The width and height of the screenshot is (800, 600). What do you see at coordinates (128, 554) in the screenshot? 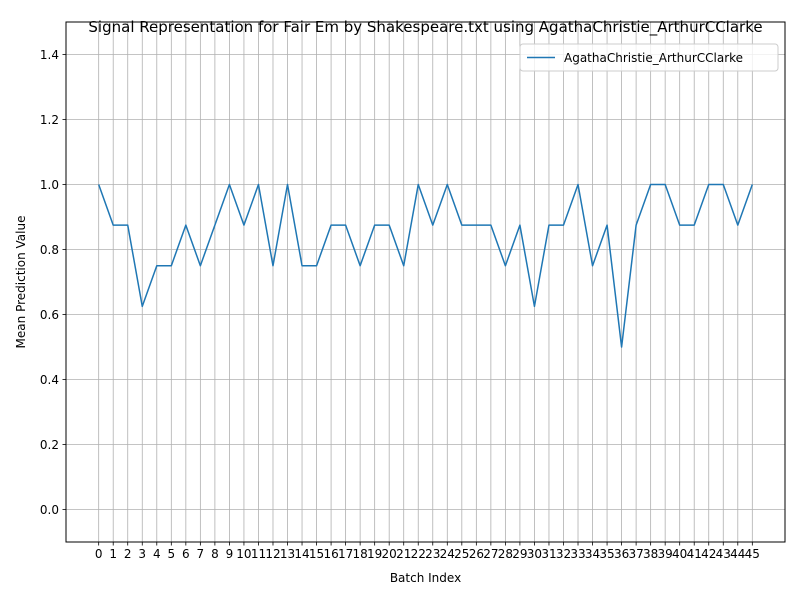
I see `x-tick-label: 2` at bounding box center [128, 554].